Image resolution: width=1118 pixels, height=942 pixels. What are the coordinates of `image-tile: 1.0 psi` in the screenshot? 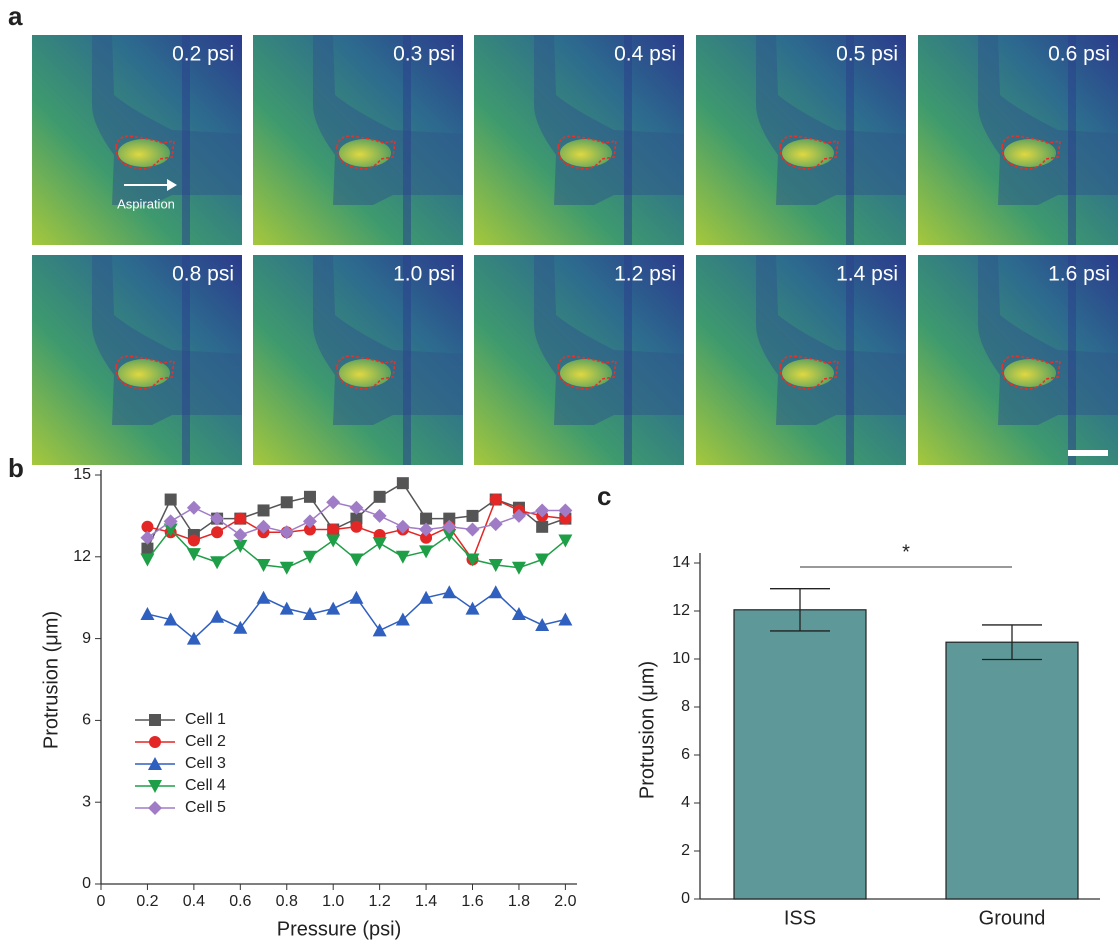 It's located at (358, 360).